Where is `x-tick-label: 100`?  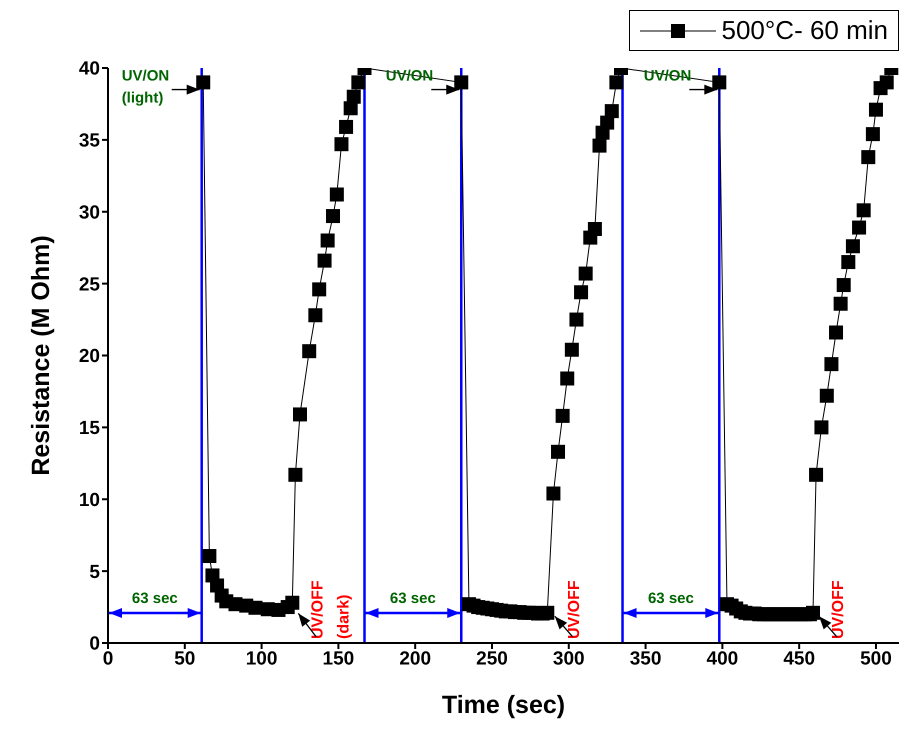 x-tick-label: 100 is located at coordinates (262, 659).